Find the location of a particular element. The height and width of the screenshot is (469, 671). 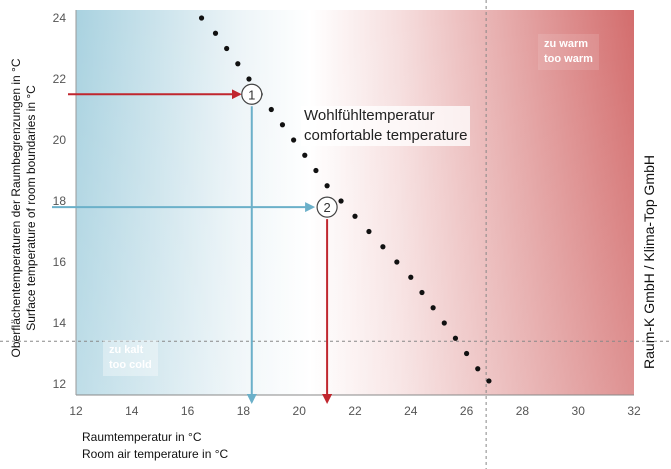

marker-2-label: 2 is located at coordinates (326, 207).